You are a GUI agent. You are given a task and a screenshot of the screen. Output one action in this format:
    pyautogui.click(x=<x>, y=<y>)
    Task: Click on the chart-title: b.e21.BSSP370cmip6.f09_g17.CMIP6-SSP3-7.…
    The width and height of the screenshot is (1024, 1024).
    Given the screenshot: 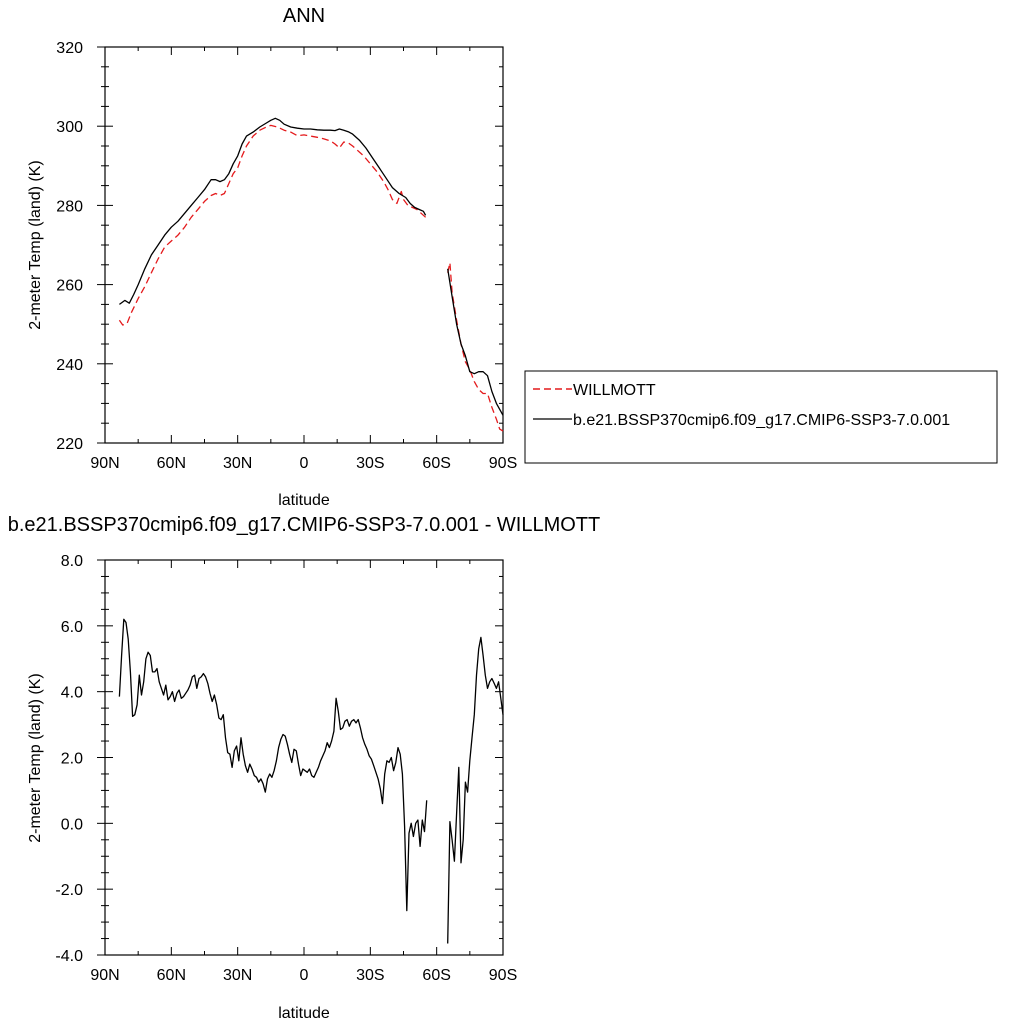 What is the action you would take?
    pyautogui.click(x=304, y=525)
    